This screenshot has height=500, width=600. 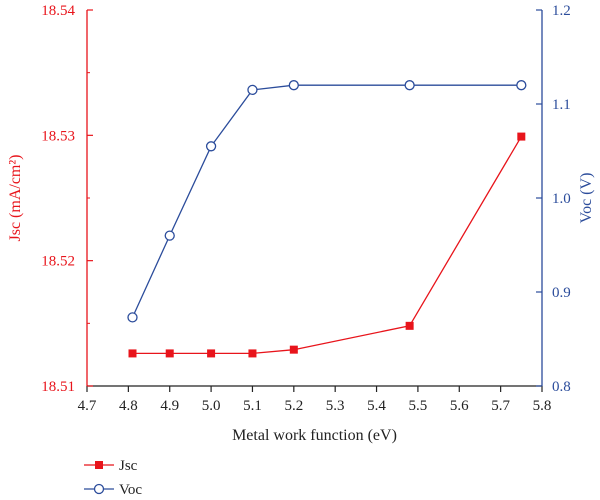 I want to click on right-y-ticks: 0.8 0.9 1.0 1.1 1.2, so click(x=553, y=199).